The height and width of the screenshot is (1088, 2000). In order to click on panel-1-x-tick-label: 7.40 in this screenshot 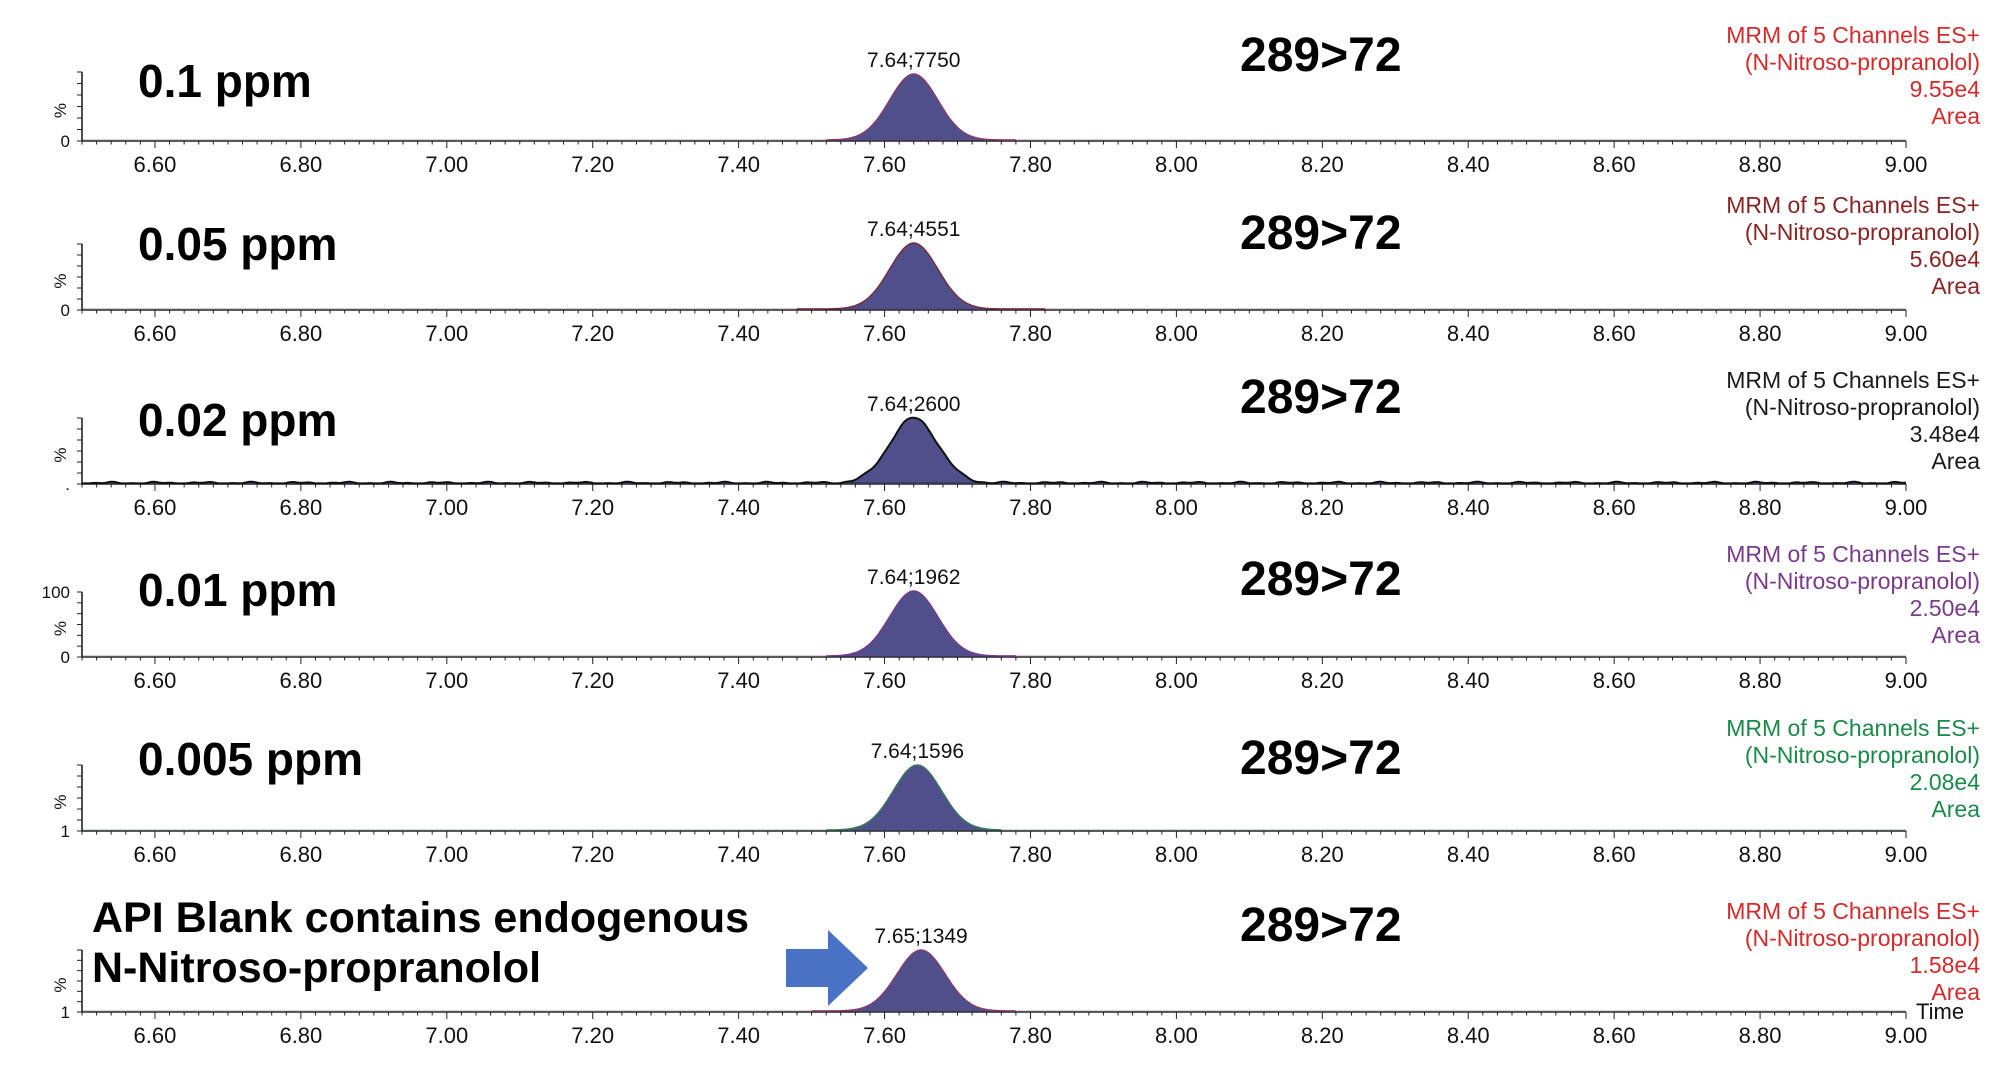, I will do `click(738, 164)`.